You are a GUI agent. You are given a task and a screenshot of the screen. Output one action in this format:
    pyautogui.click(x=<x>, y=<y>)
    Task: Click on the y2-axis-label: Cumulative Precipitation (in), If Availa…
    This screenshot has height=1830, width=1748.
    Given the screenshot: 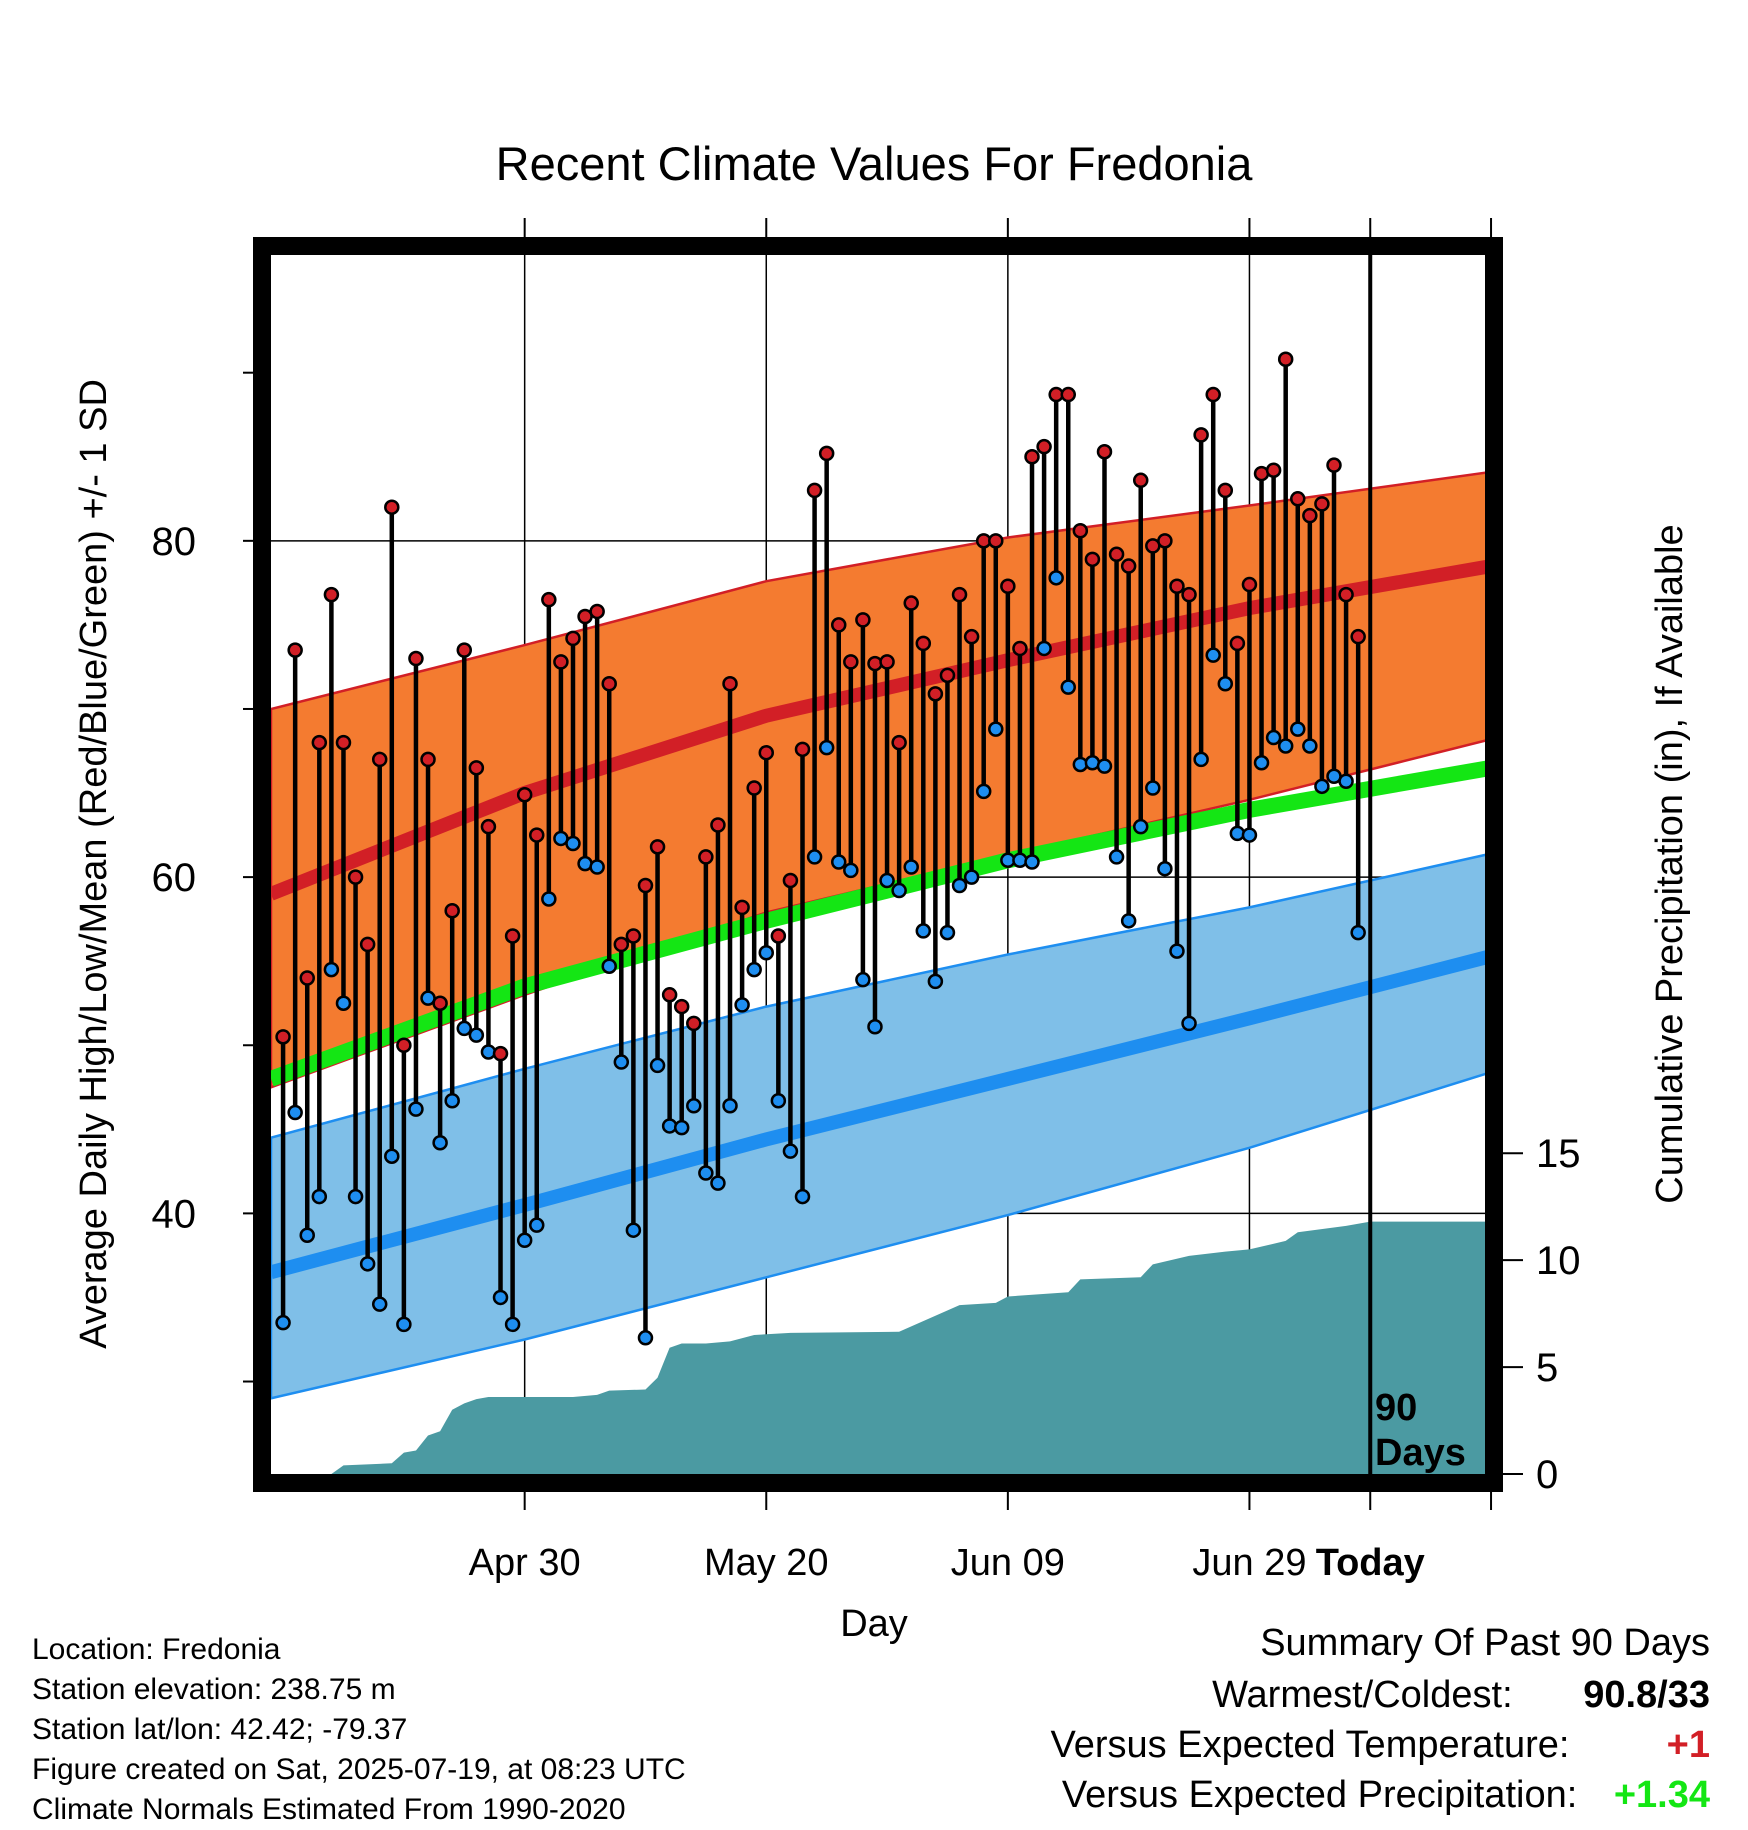 What is the action you would take?
    pyautogui.click(x=1670, y=863)
    